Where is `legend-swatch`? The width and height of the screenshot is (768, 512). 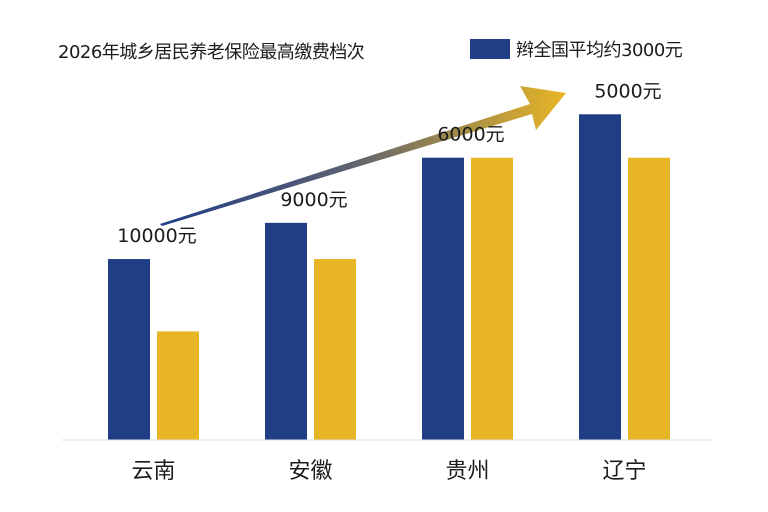 legend-swatch is located at coordinates (490, 49).